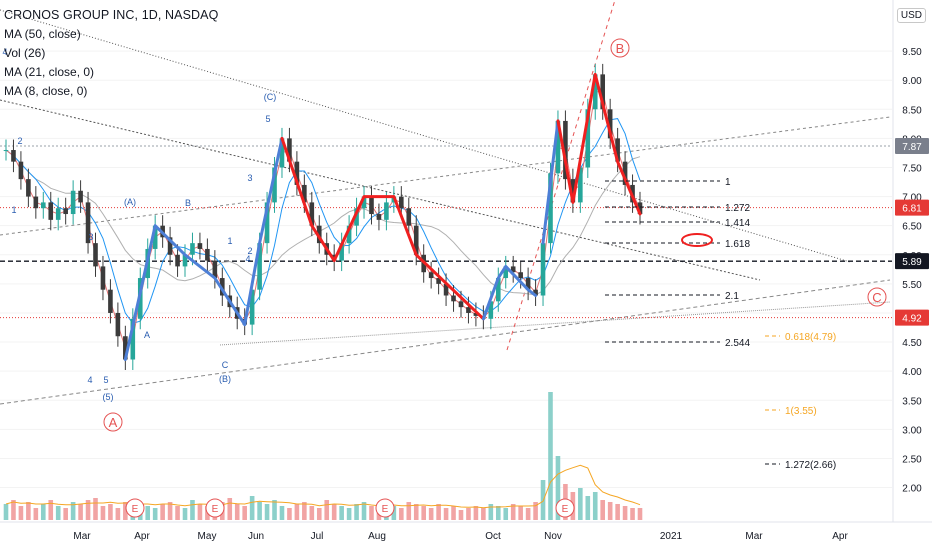 Image resolution: width=932 pixels, height=550 pixels. What do you see at coordinates (25, 53) in the screenshot?
I see `indicator-vol: Vol (26)` at bounding box center [25, 53].